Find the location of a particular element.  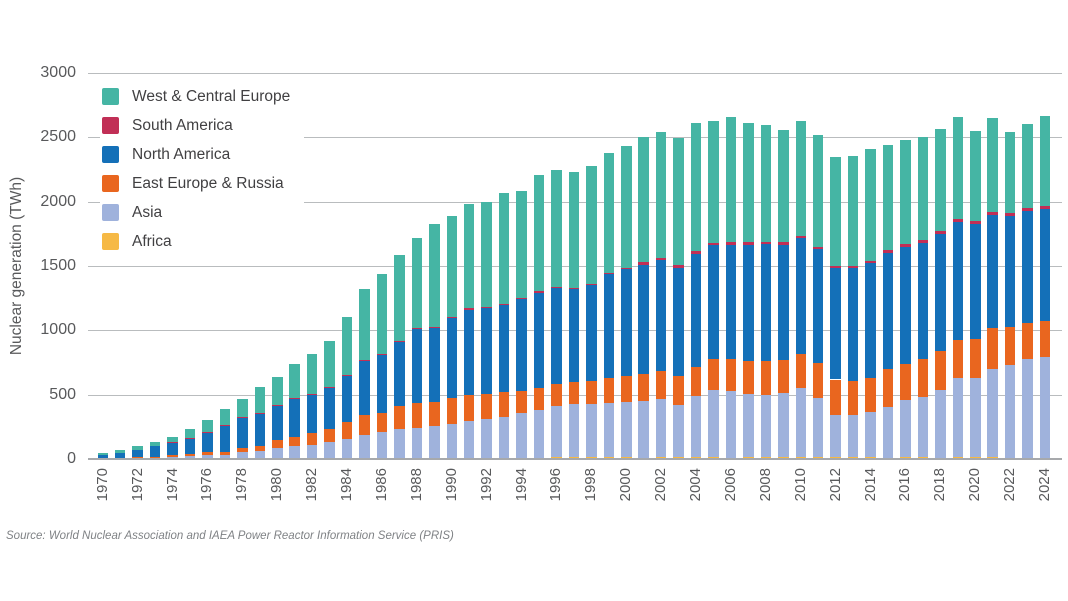

y-tick-label-500: 500 is located at coordinates (62, 394).